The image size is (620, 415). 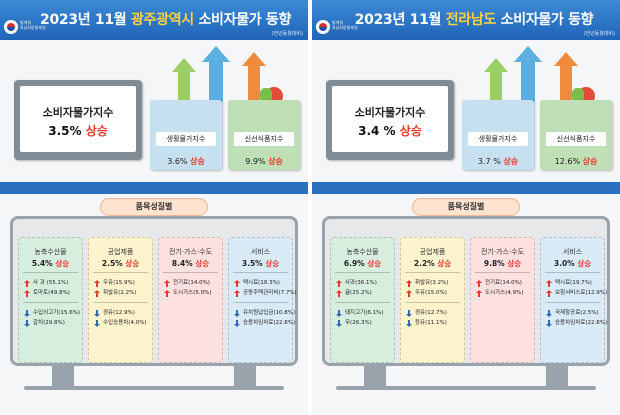 I want to click on down-items: 돼지고기(6.1%) 무(26.3%), so click(x=363, y=318).